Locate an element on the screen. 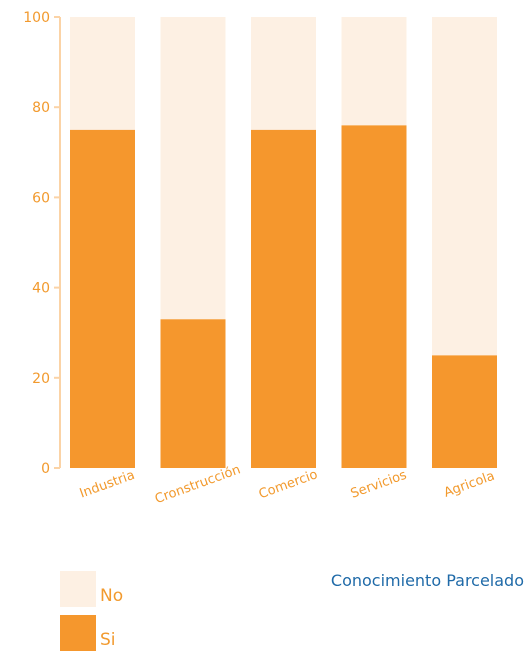 This screenshot has width=529, height=651. chart-subtitle: Conocimiento Parcelado is located at coordinates (427, 580).